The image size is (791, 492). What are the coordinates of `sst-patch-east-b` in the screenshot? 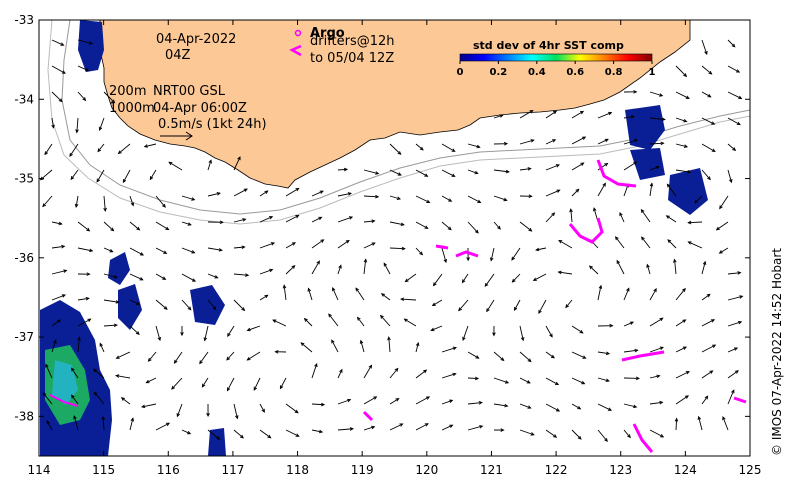 It's located at (647, 164).